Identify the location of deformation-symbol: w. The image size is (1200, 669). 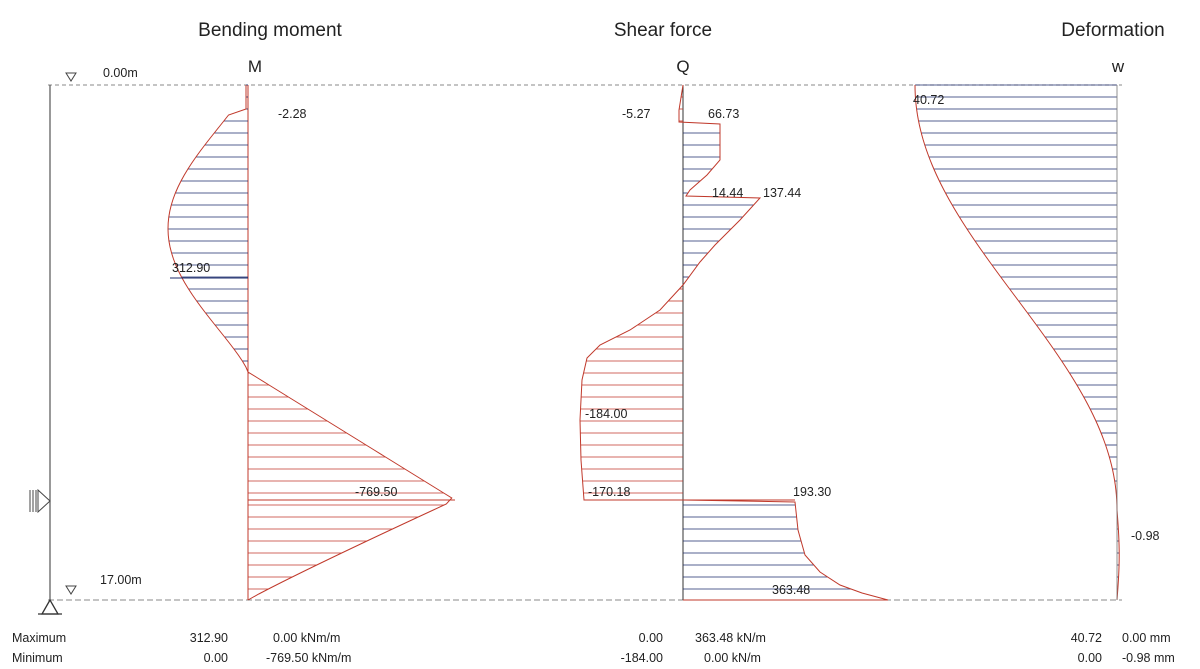
(1118, 66).